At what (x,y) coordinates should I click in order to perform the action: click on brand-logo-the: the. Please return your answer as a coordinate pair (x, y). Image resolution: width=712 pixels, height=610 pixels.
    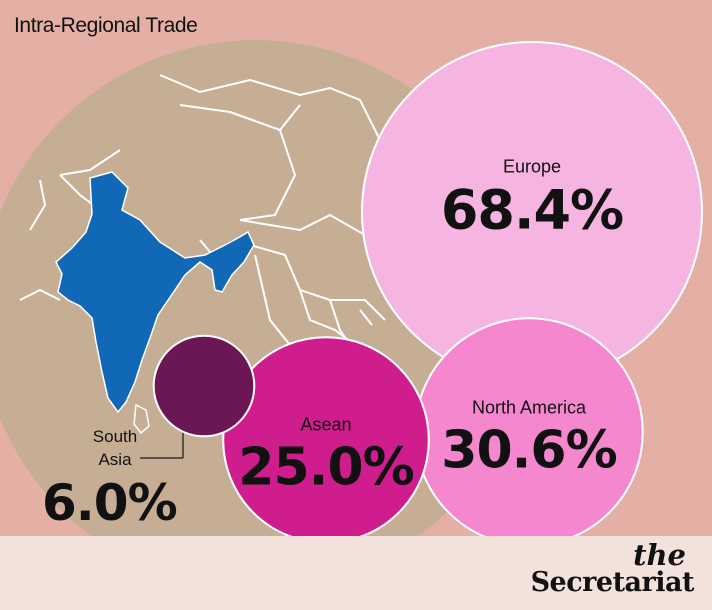
    Looking at the image, I should click on (659, 555).